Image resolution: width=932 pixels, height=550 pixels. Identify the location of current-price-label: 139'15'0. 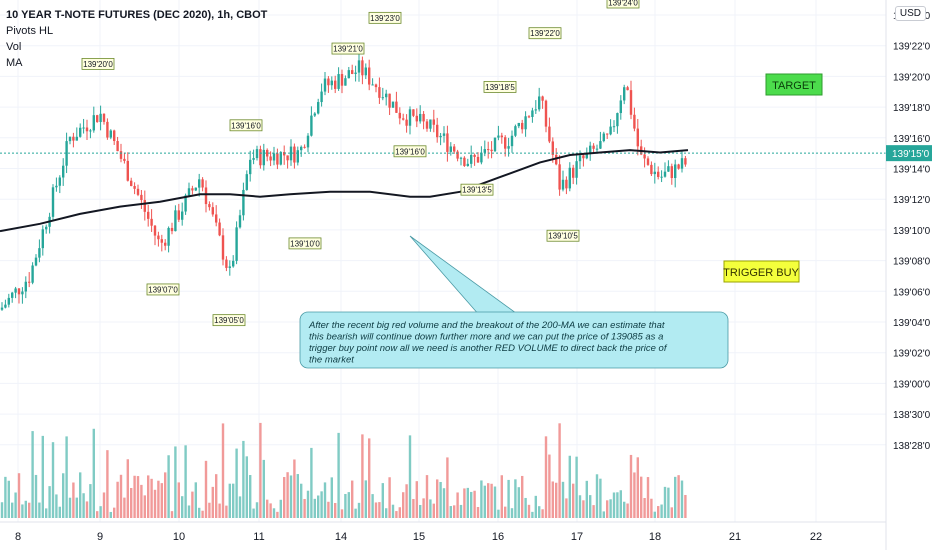
(911, 154).